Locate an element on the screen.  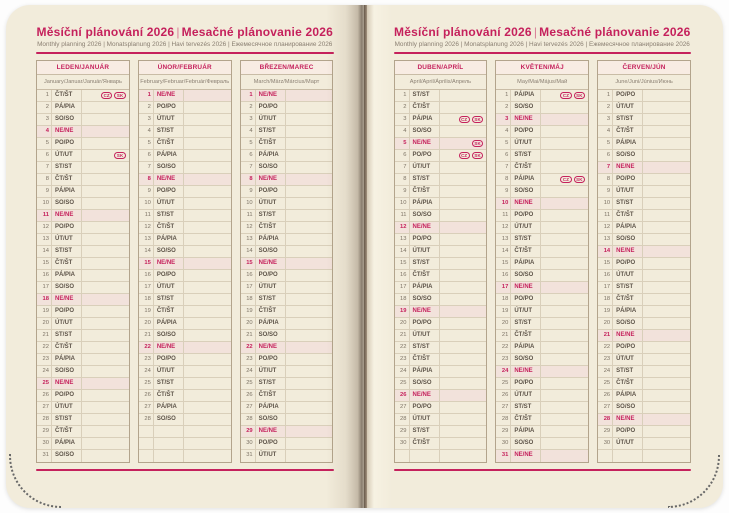
day-row: 18 ST/ST is located at coordinates (286, 300).